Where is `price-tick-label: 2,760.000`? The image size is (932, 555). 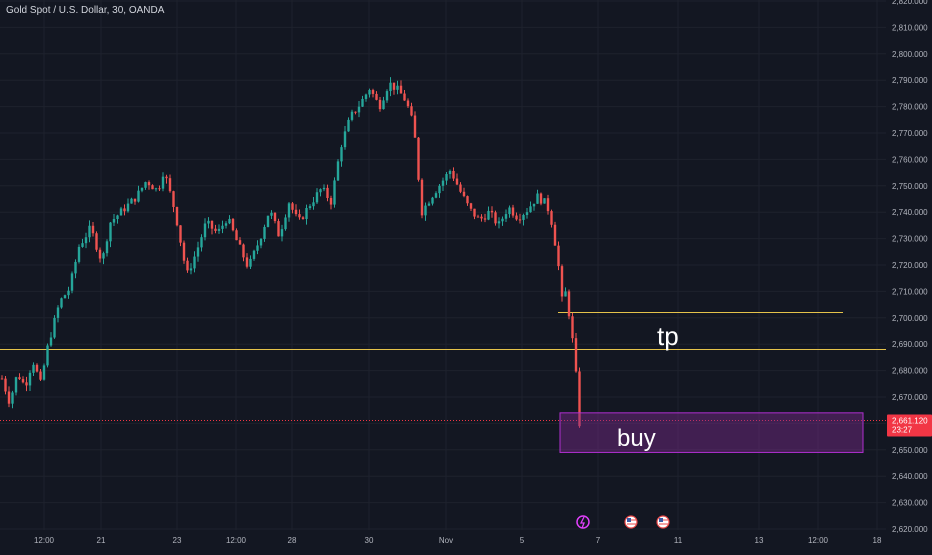
price-tick-label: 2,760.000 is located at coordinates (910, 159).